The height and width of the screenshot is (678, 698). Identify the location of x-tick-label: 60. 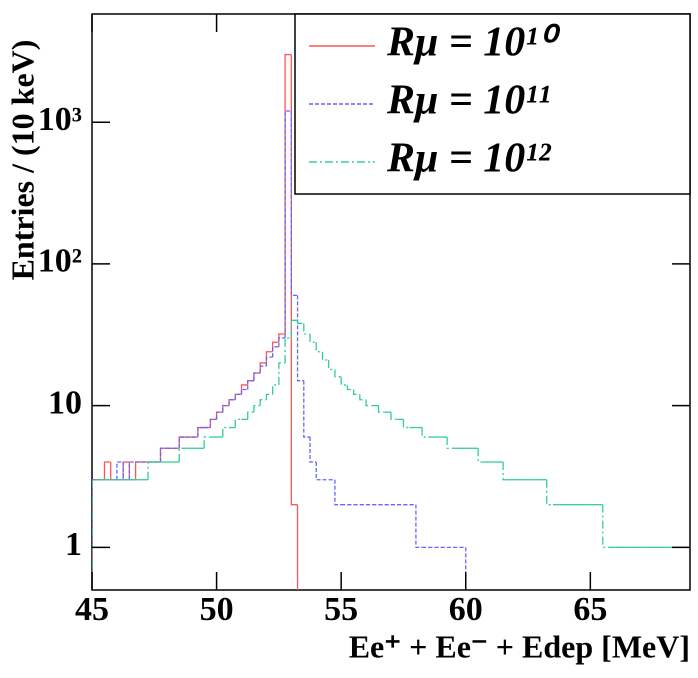
(466, 609).